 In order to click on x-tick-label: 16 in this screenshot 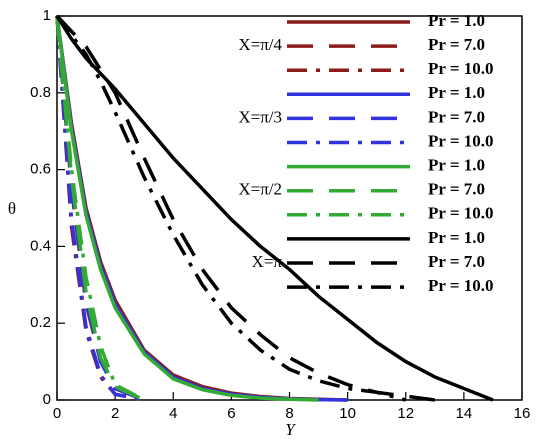, I will do `click(522, 413)`.